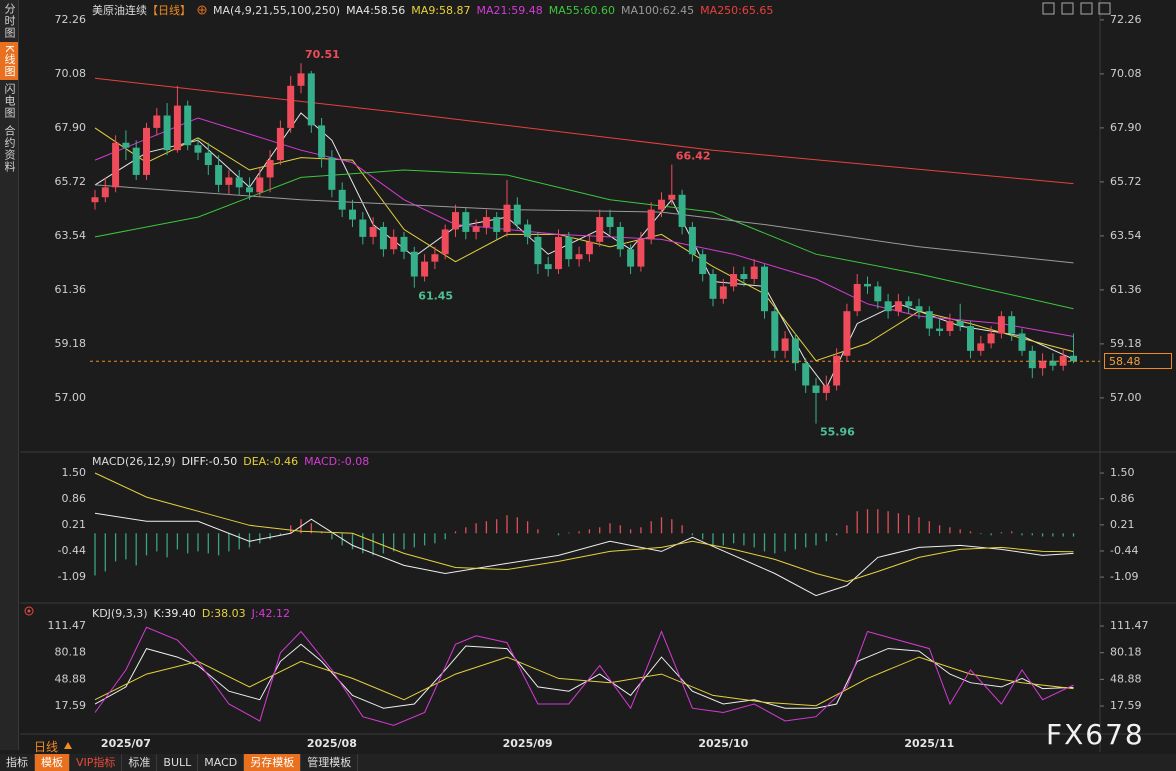 This screenshot has width=1176, height=771. Describe the element at coordinates (9, 101) in the screenshot. I see `side-tab: 闪电图` at that location.